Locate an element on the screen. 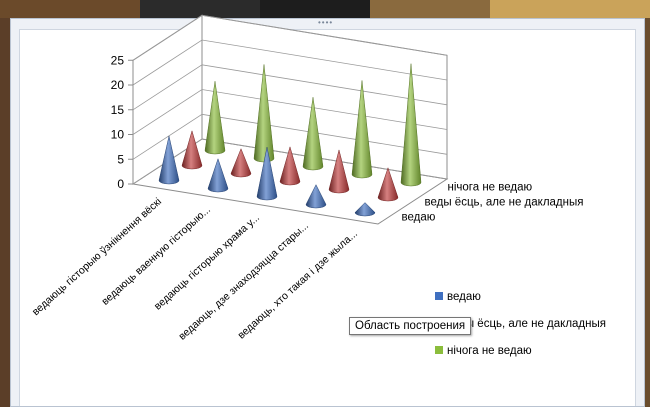  cone-нічога не ведаю-1 is located at coordinates (215, 118).